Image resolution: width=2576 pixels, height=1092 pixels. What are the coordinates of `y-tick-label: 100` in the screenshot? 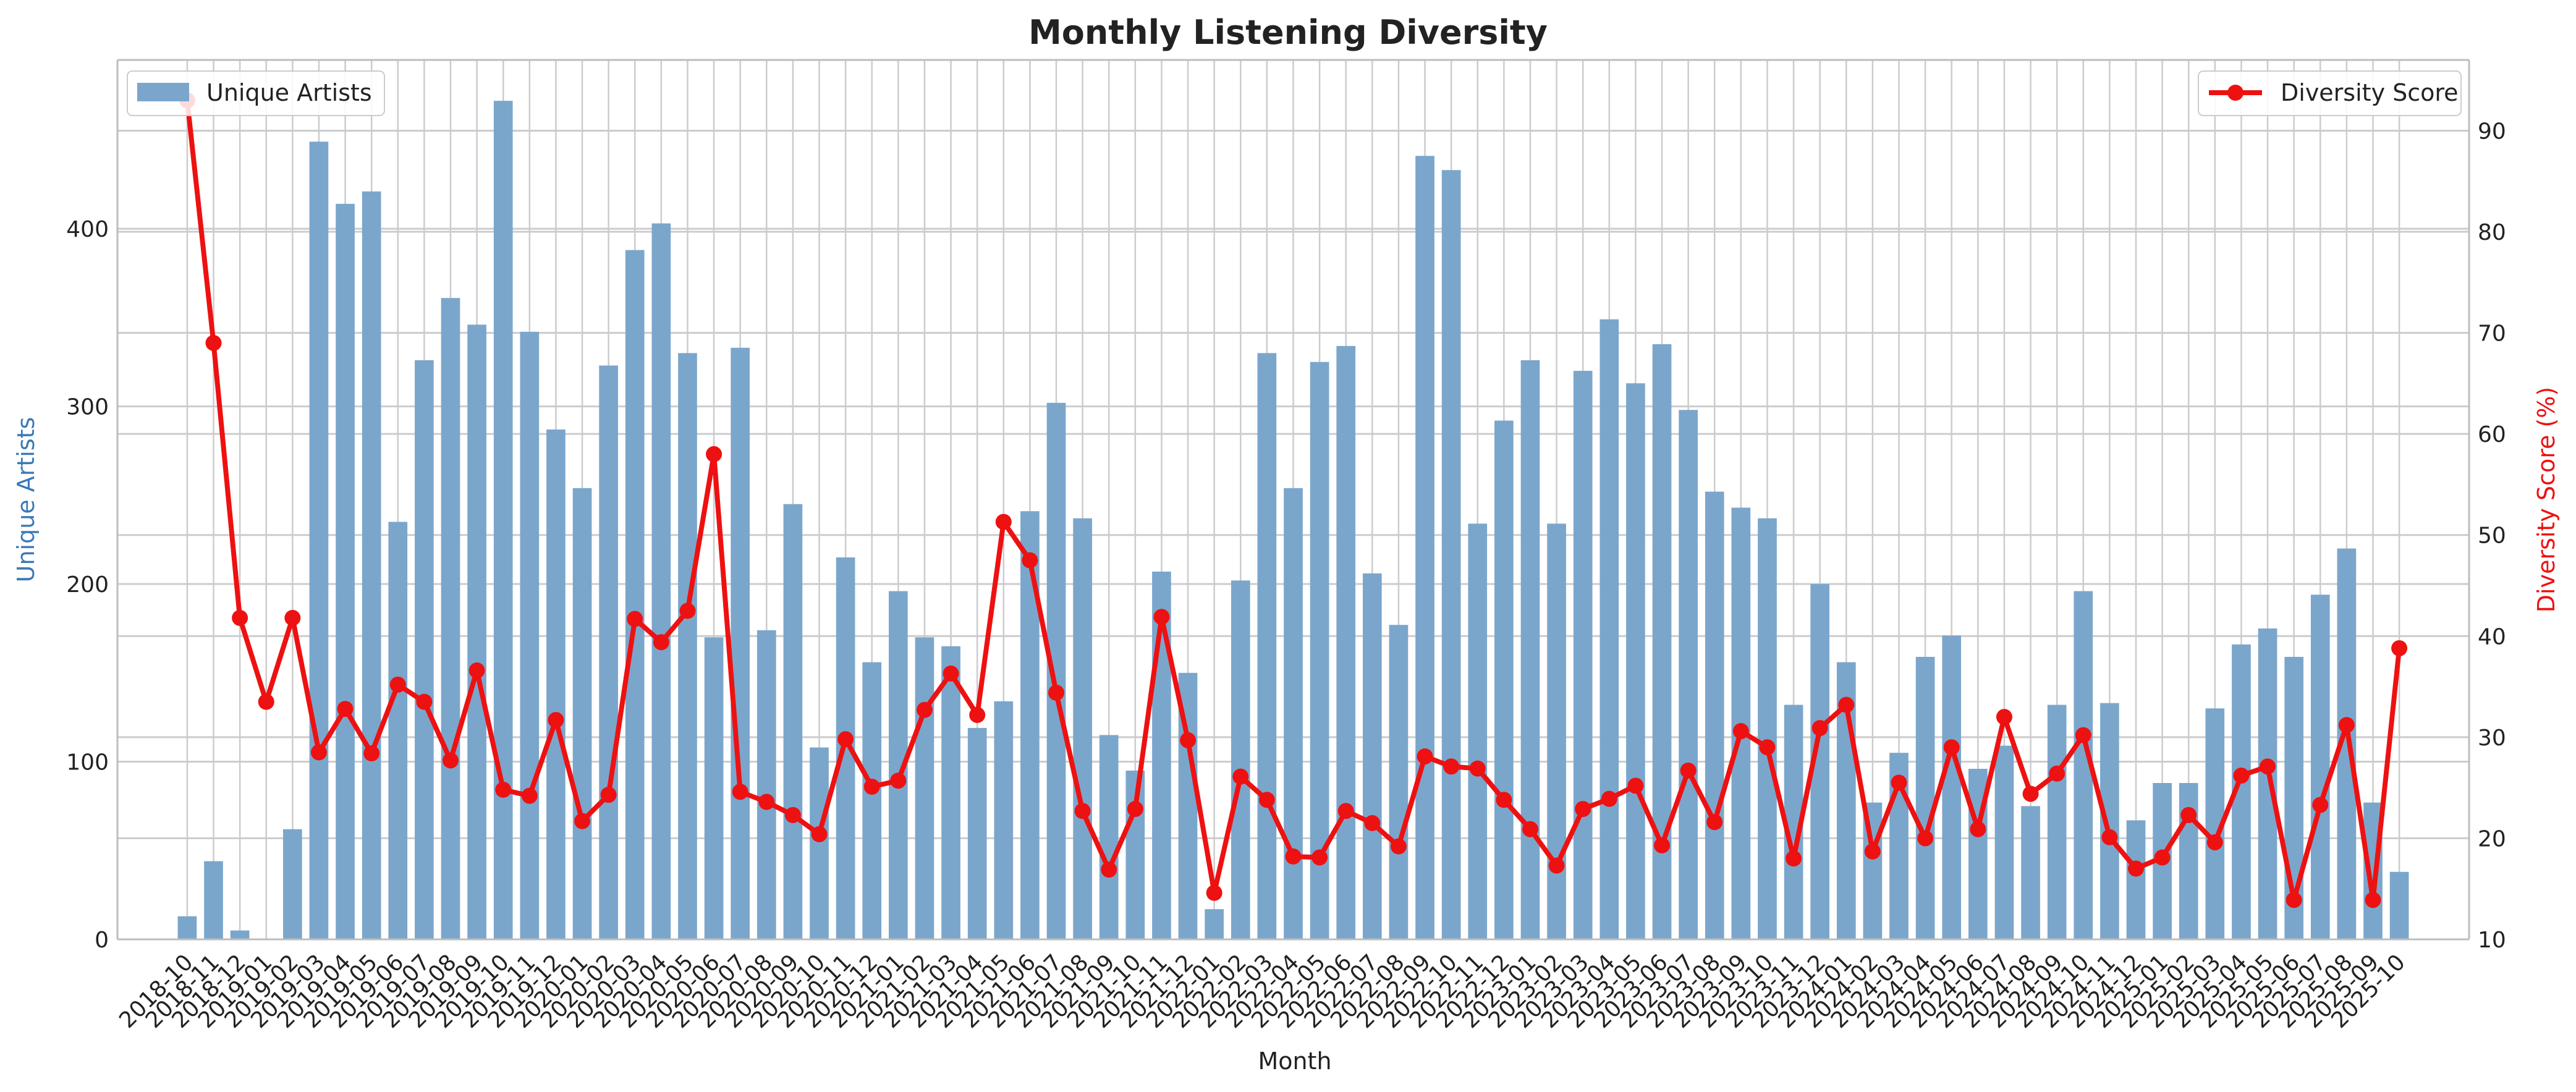 It's located at (87, 763).